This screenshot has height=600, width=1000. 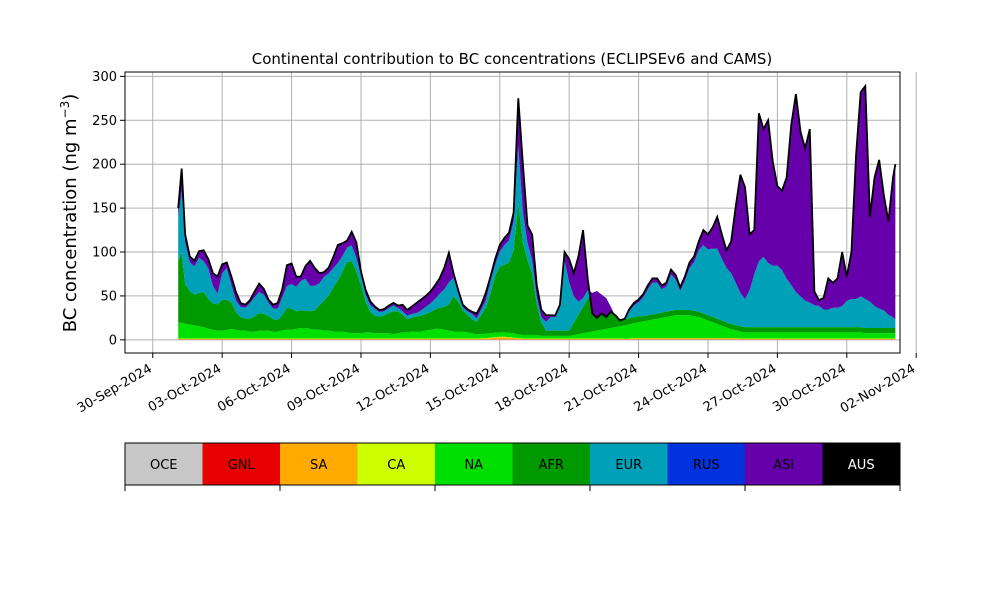 What do you see at coordinates (254, 388) in the screenshot?
I see `x-tick-label: 06-Oct-2024` at bounding box center [254, 388].